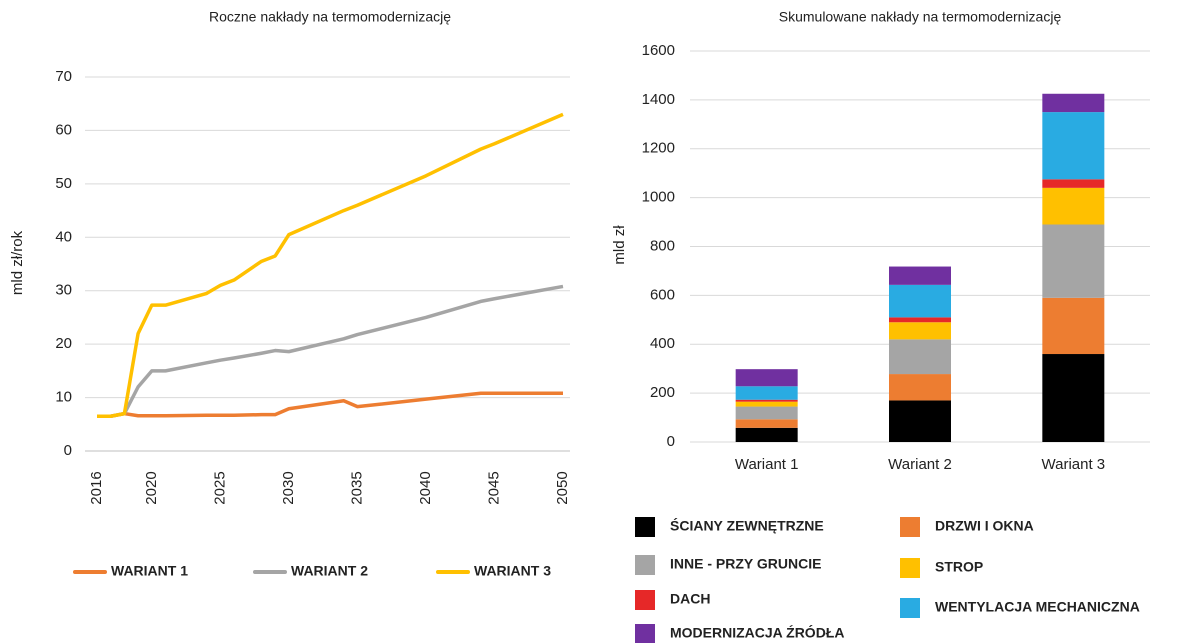  What do you see at coordinates (63, 397) in the screenshot?
I see `y-tick-label: 10` at bounding box center [63, 397].